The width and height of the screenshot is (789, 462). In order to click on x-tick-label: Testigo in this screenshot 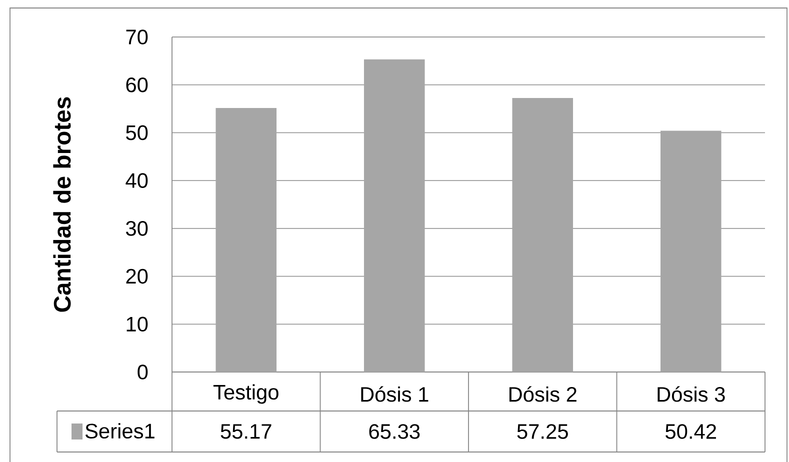, I will do `click(245, 394)`.